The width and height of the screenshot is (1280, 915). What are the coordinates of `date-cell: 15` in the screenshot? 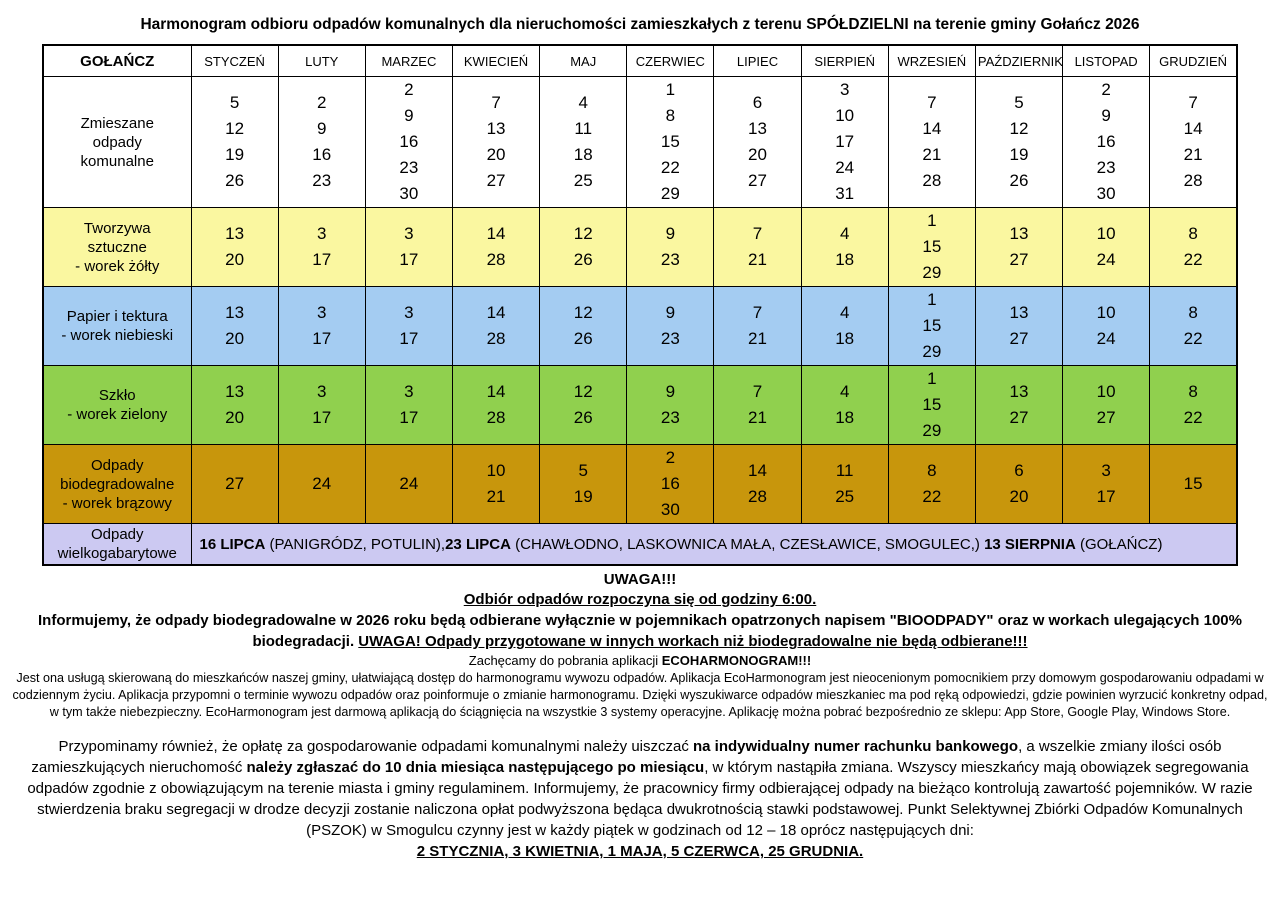 It's located at (1193, 484).